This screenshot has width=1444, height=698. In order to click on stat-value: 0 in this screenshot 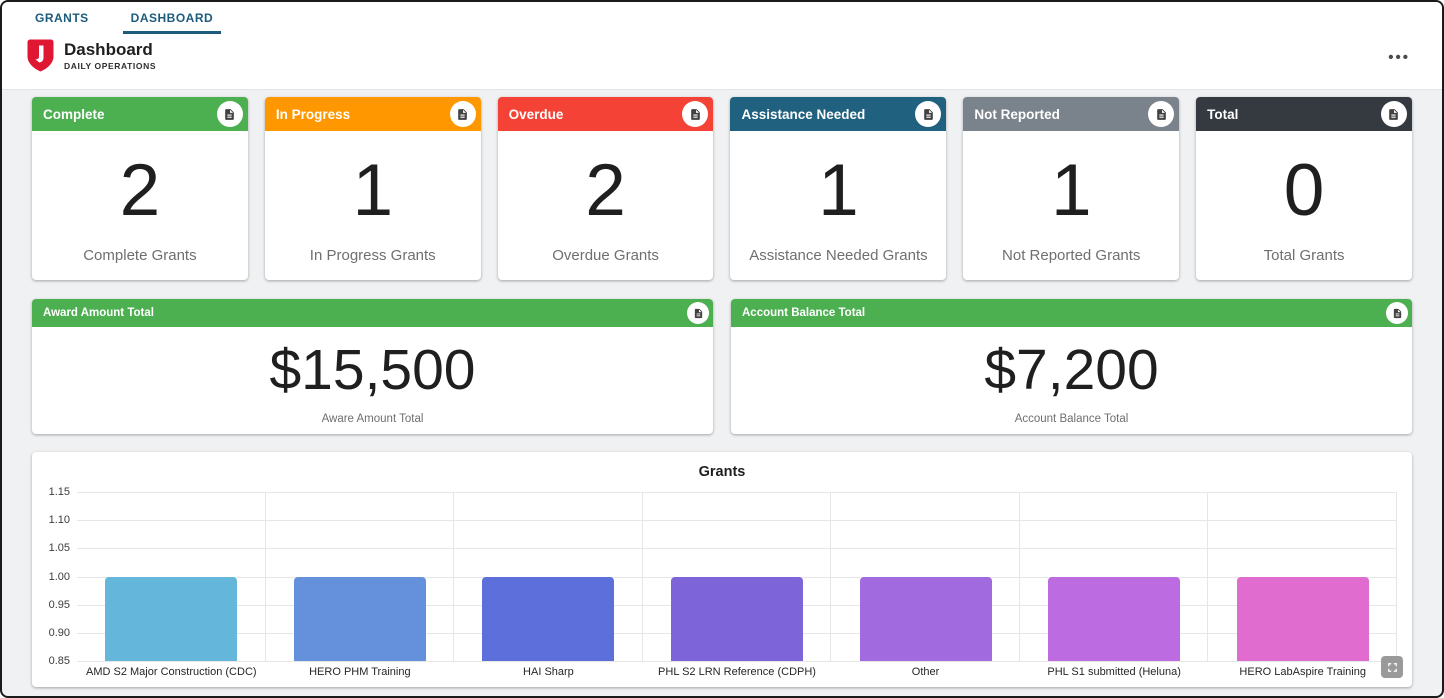, I will do `click(1304, 190)`.